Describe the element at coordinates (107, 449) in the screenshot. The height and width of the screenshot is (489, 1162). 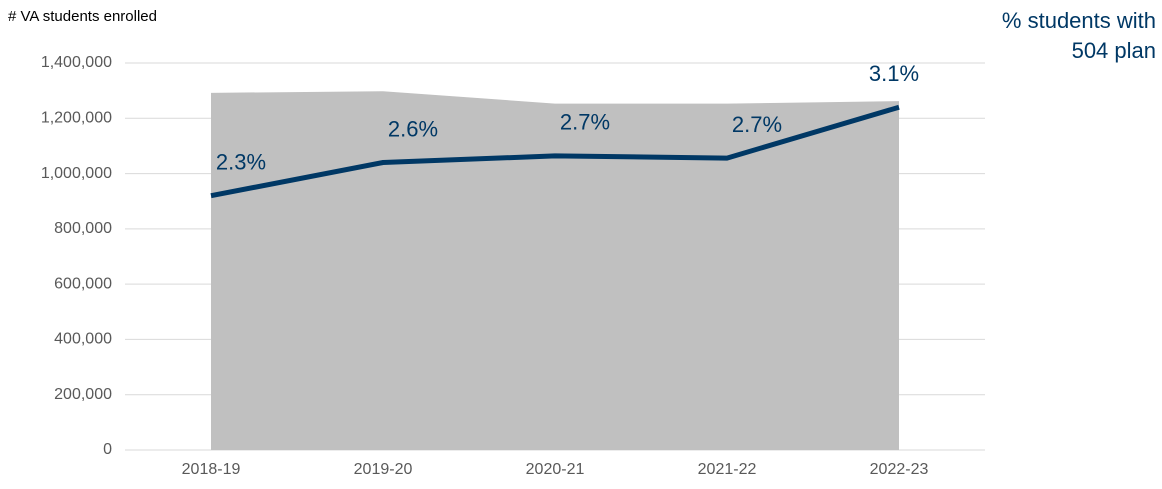
I see `y-tick-label: 0` at that location.